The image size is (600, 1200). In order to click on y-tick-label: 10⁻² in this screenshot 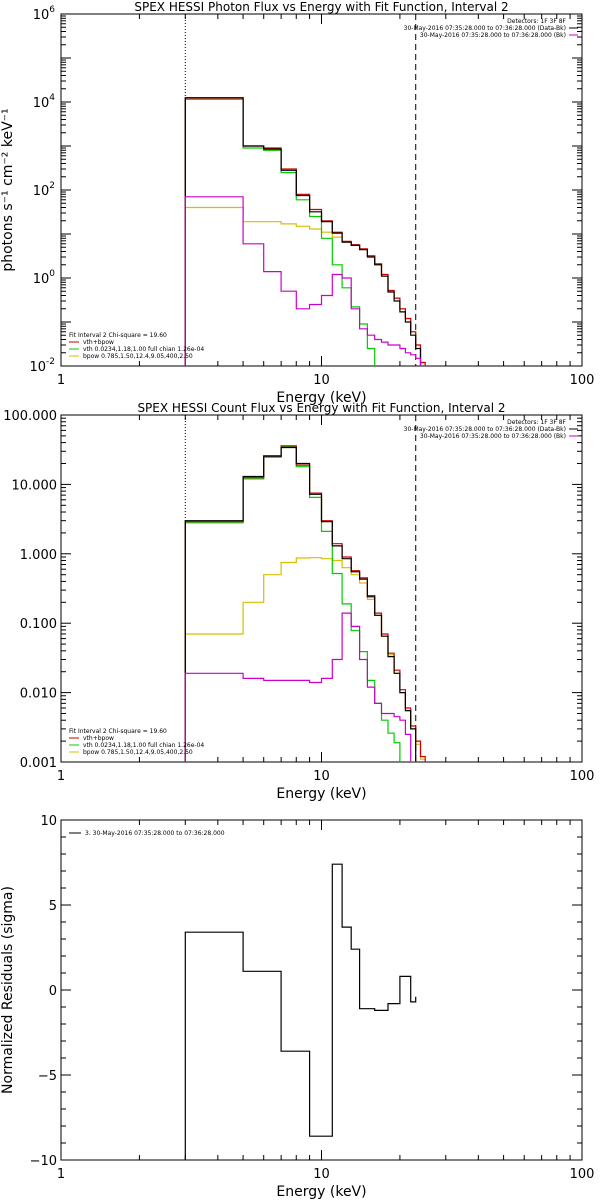, I will do `click(42, 366)`.